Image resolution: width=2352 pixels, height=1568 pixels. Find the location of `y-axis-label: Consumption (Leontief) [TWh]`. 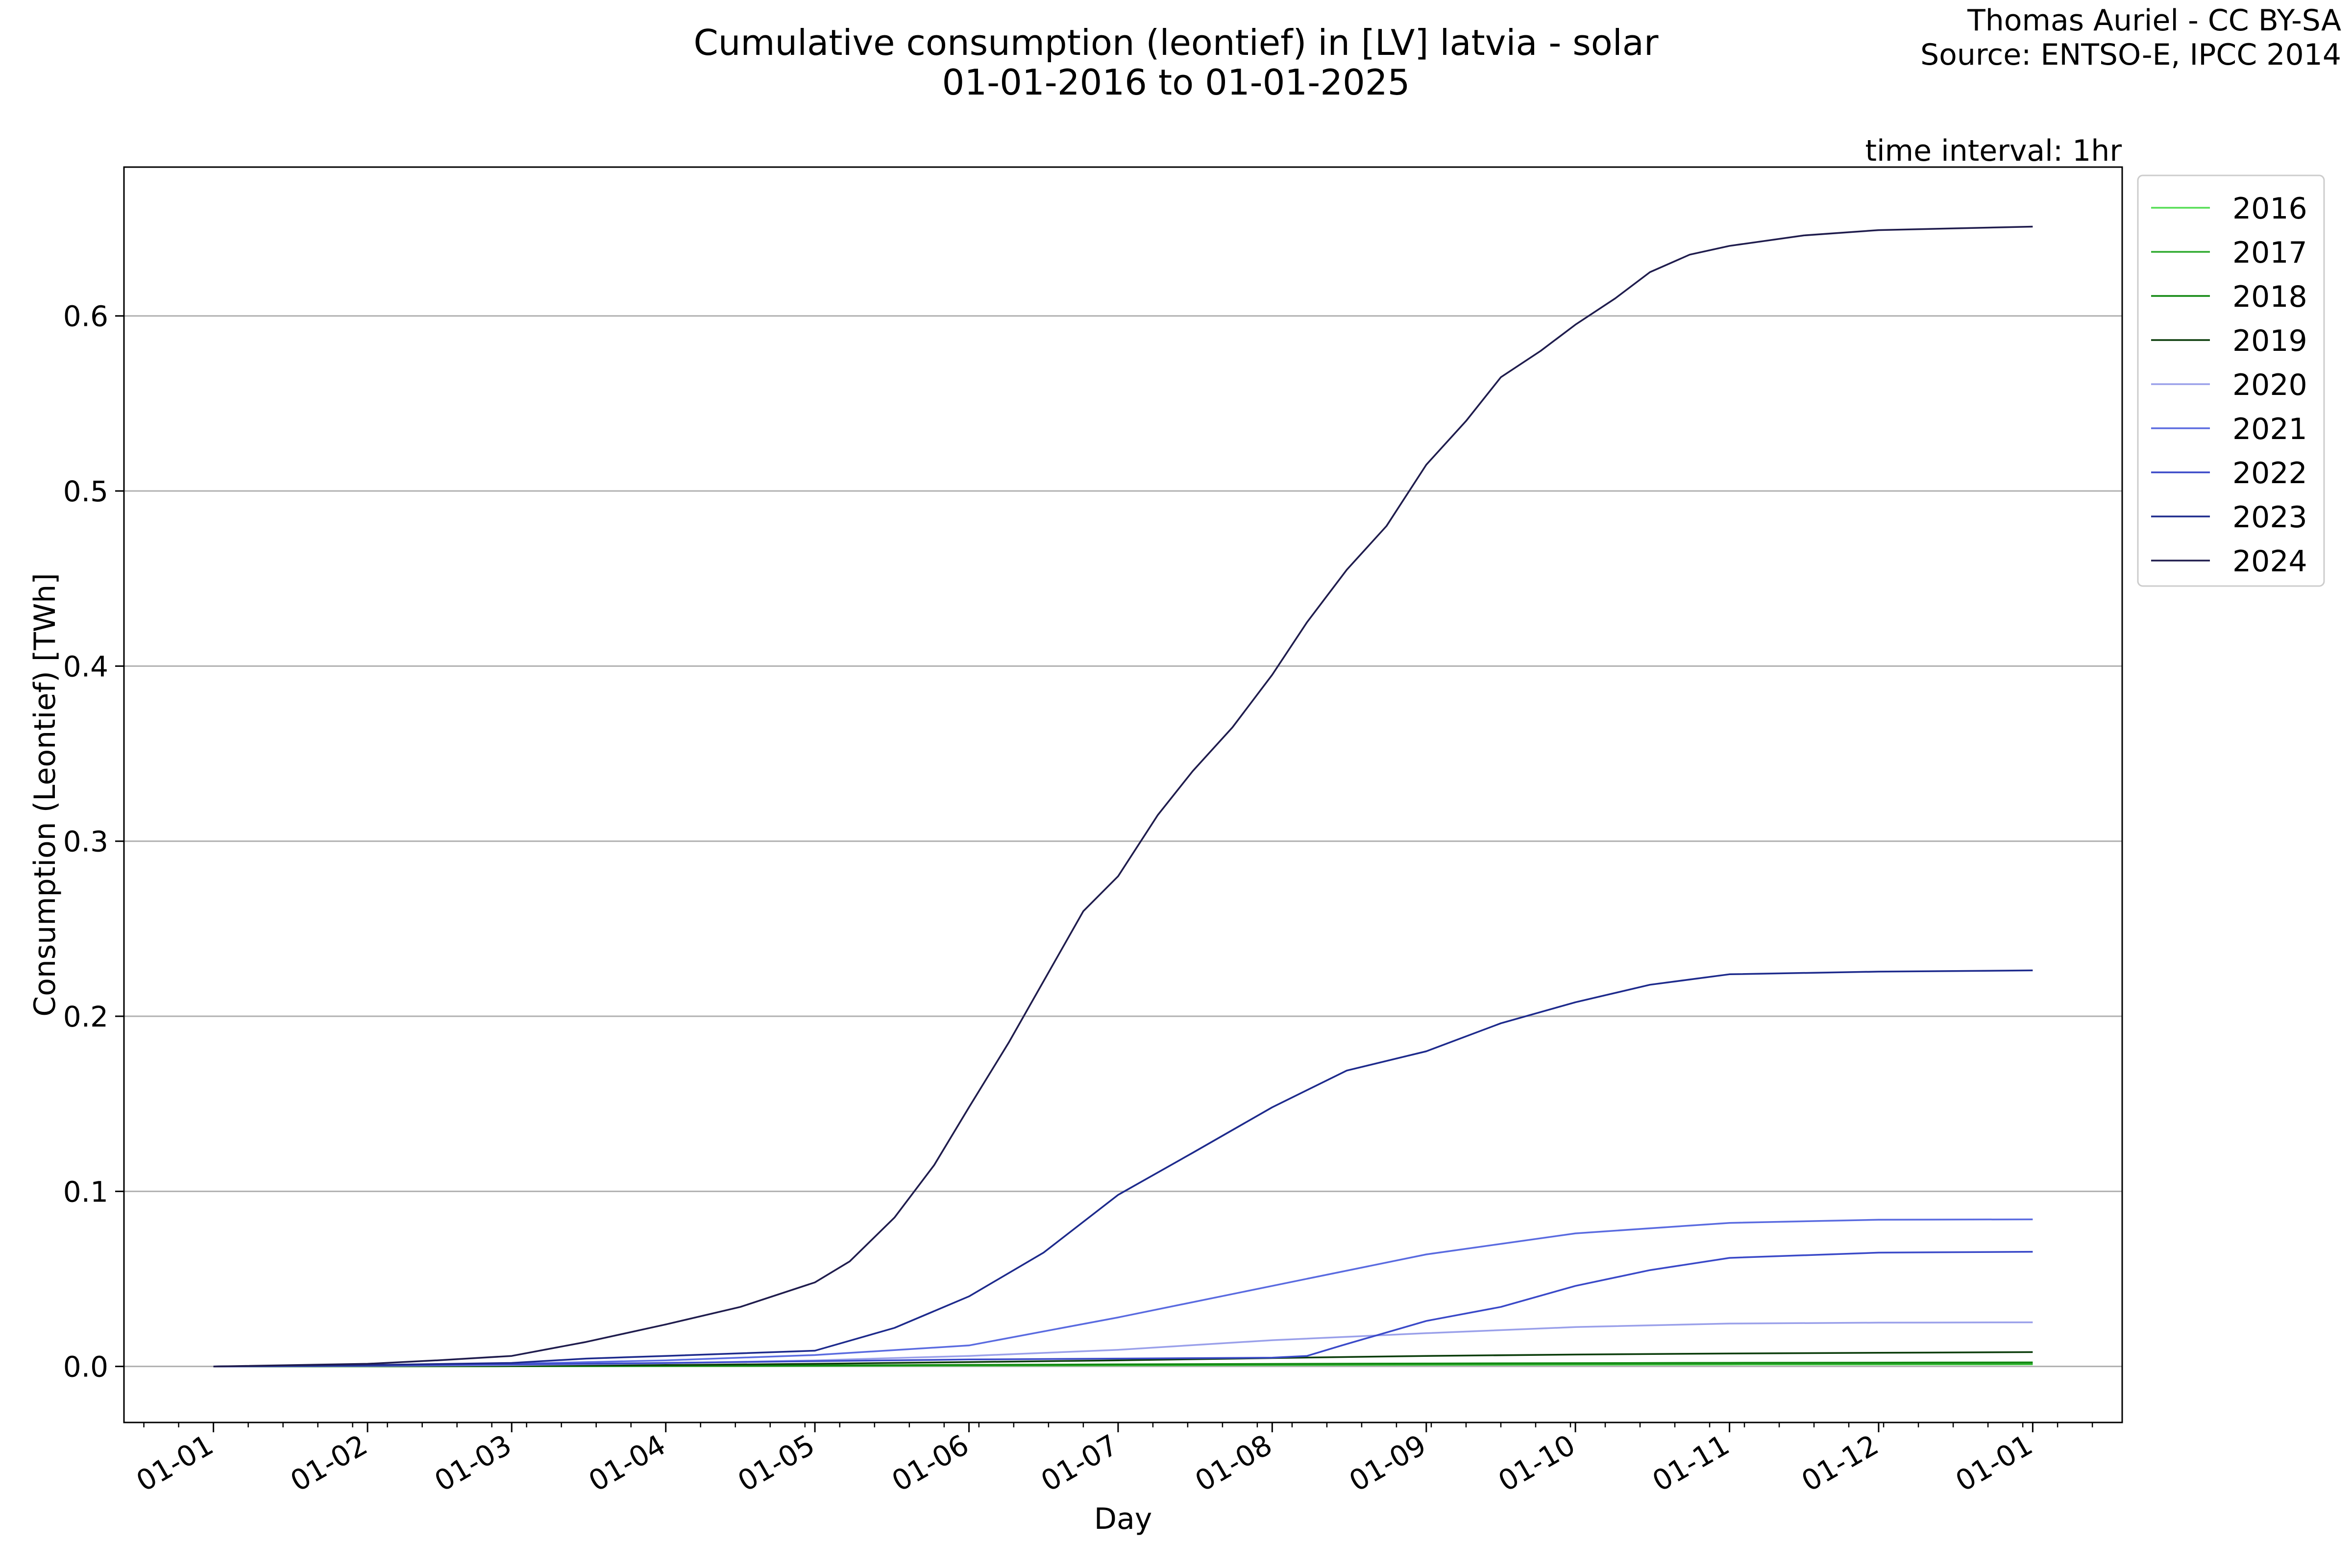

y-axis-label: Consumption (Leontief) [TWh] is located at coordinates (45, 794).